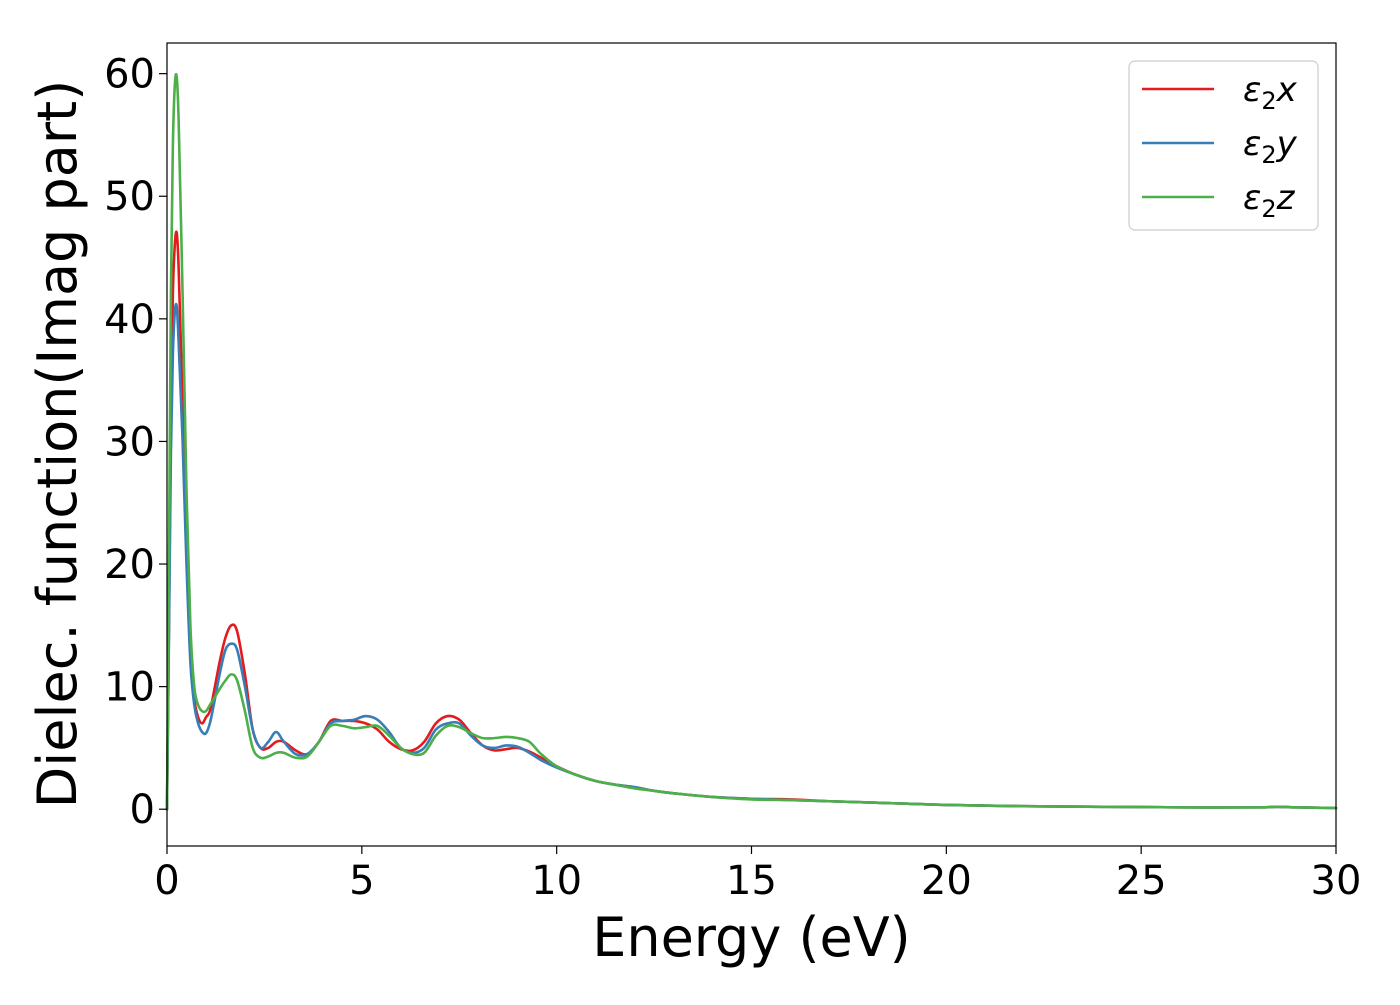 The height and width of the screenshot is (1005, 1400). I want to click on legend-label-z: ε2z, so click(1269, 200).